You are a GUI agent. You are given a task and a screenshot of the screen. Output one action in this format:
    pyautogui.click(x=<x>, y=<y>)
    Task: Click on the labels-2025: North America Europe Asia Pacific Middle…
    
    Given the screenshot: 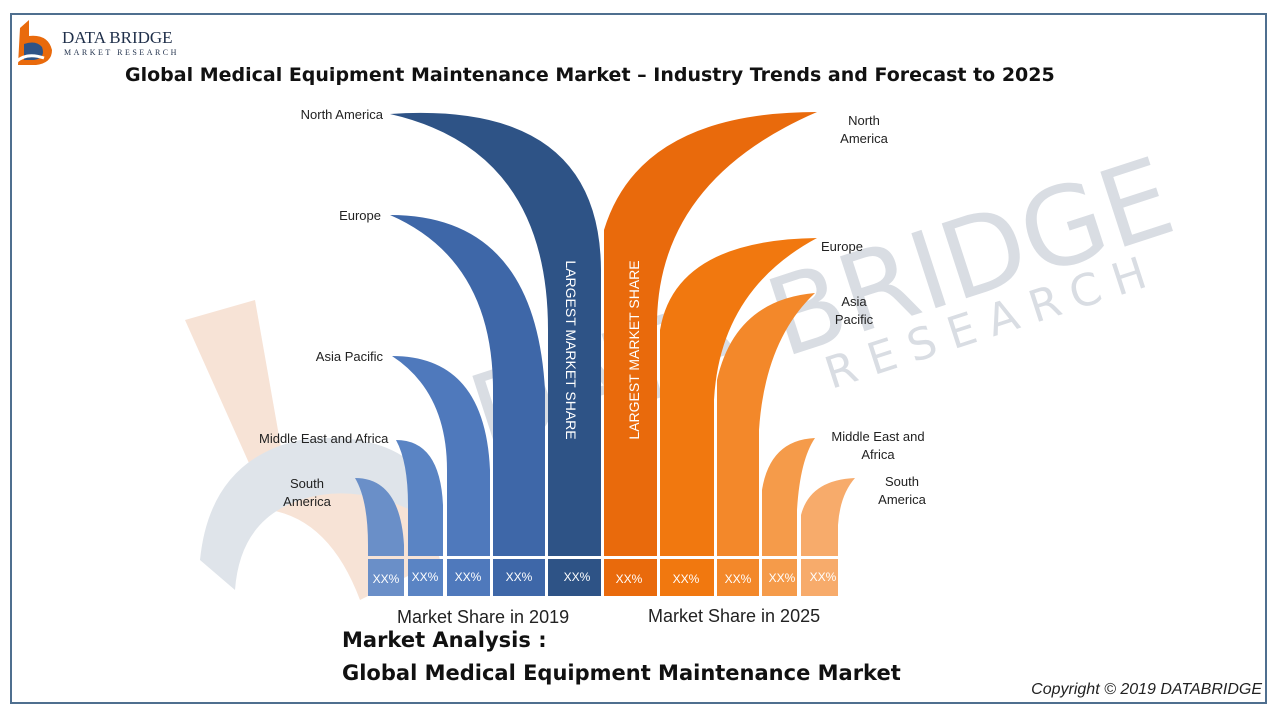 What is the action you would take?
    pyautogui.click(x=874, y=310)
    